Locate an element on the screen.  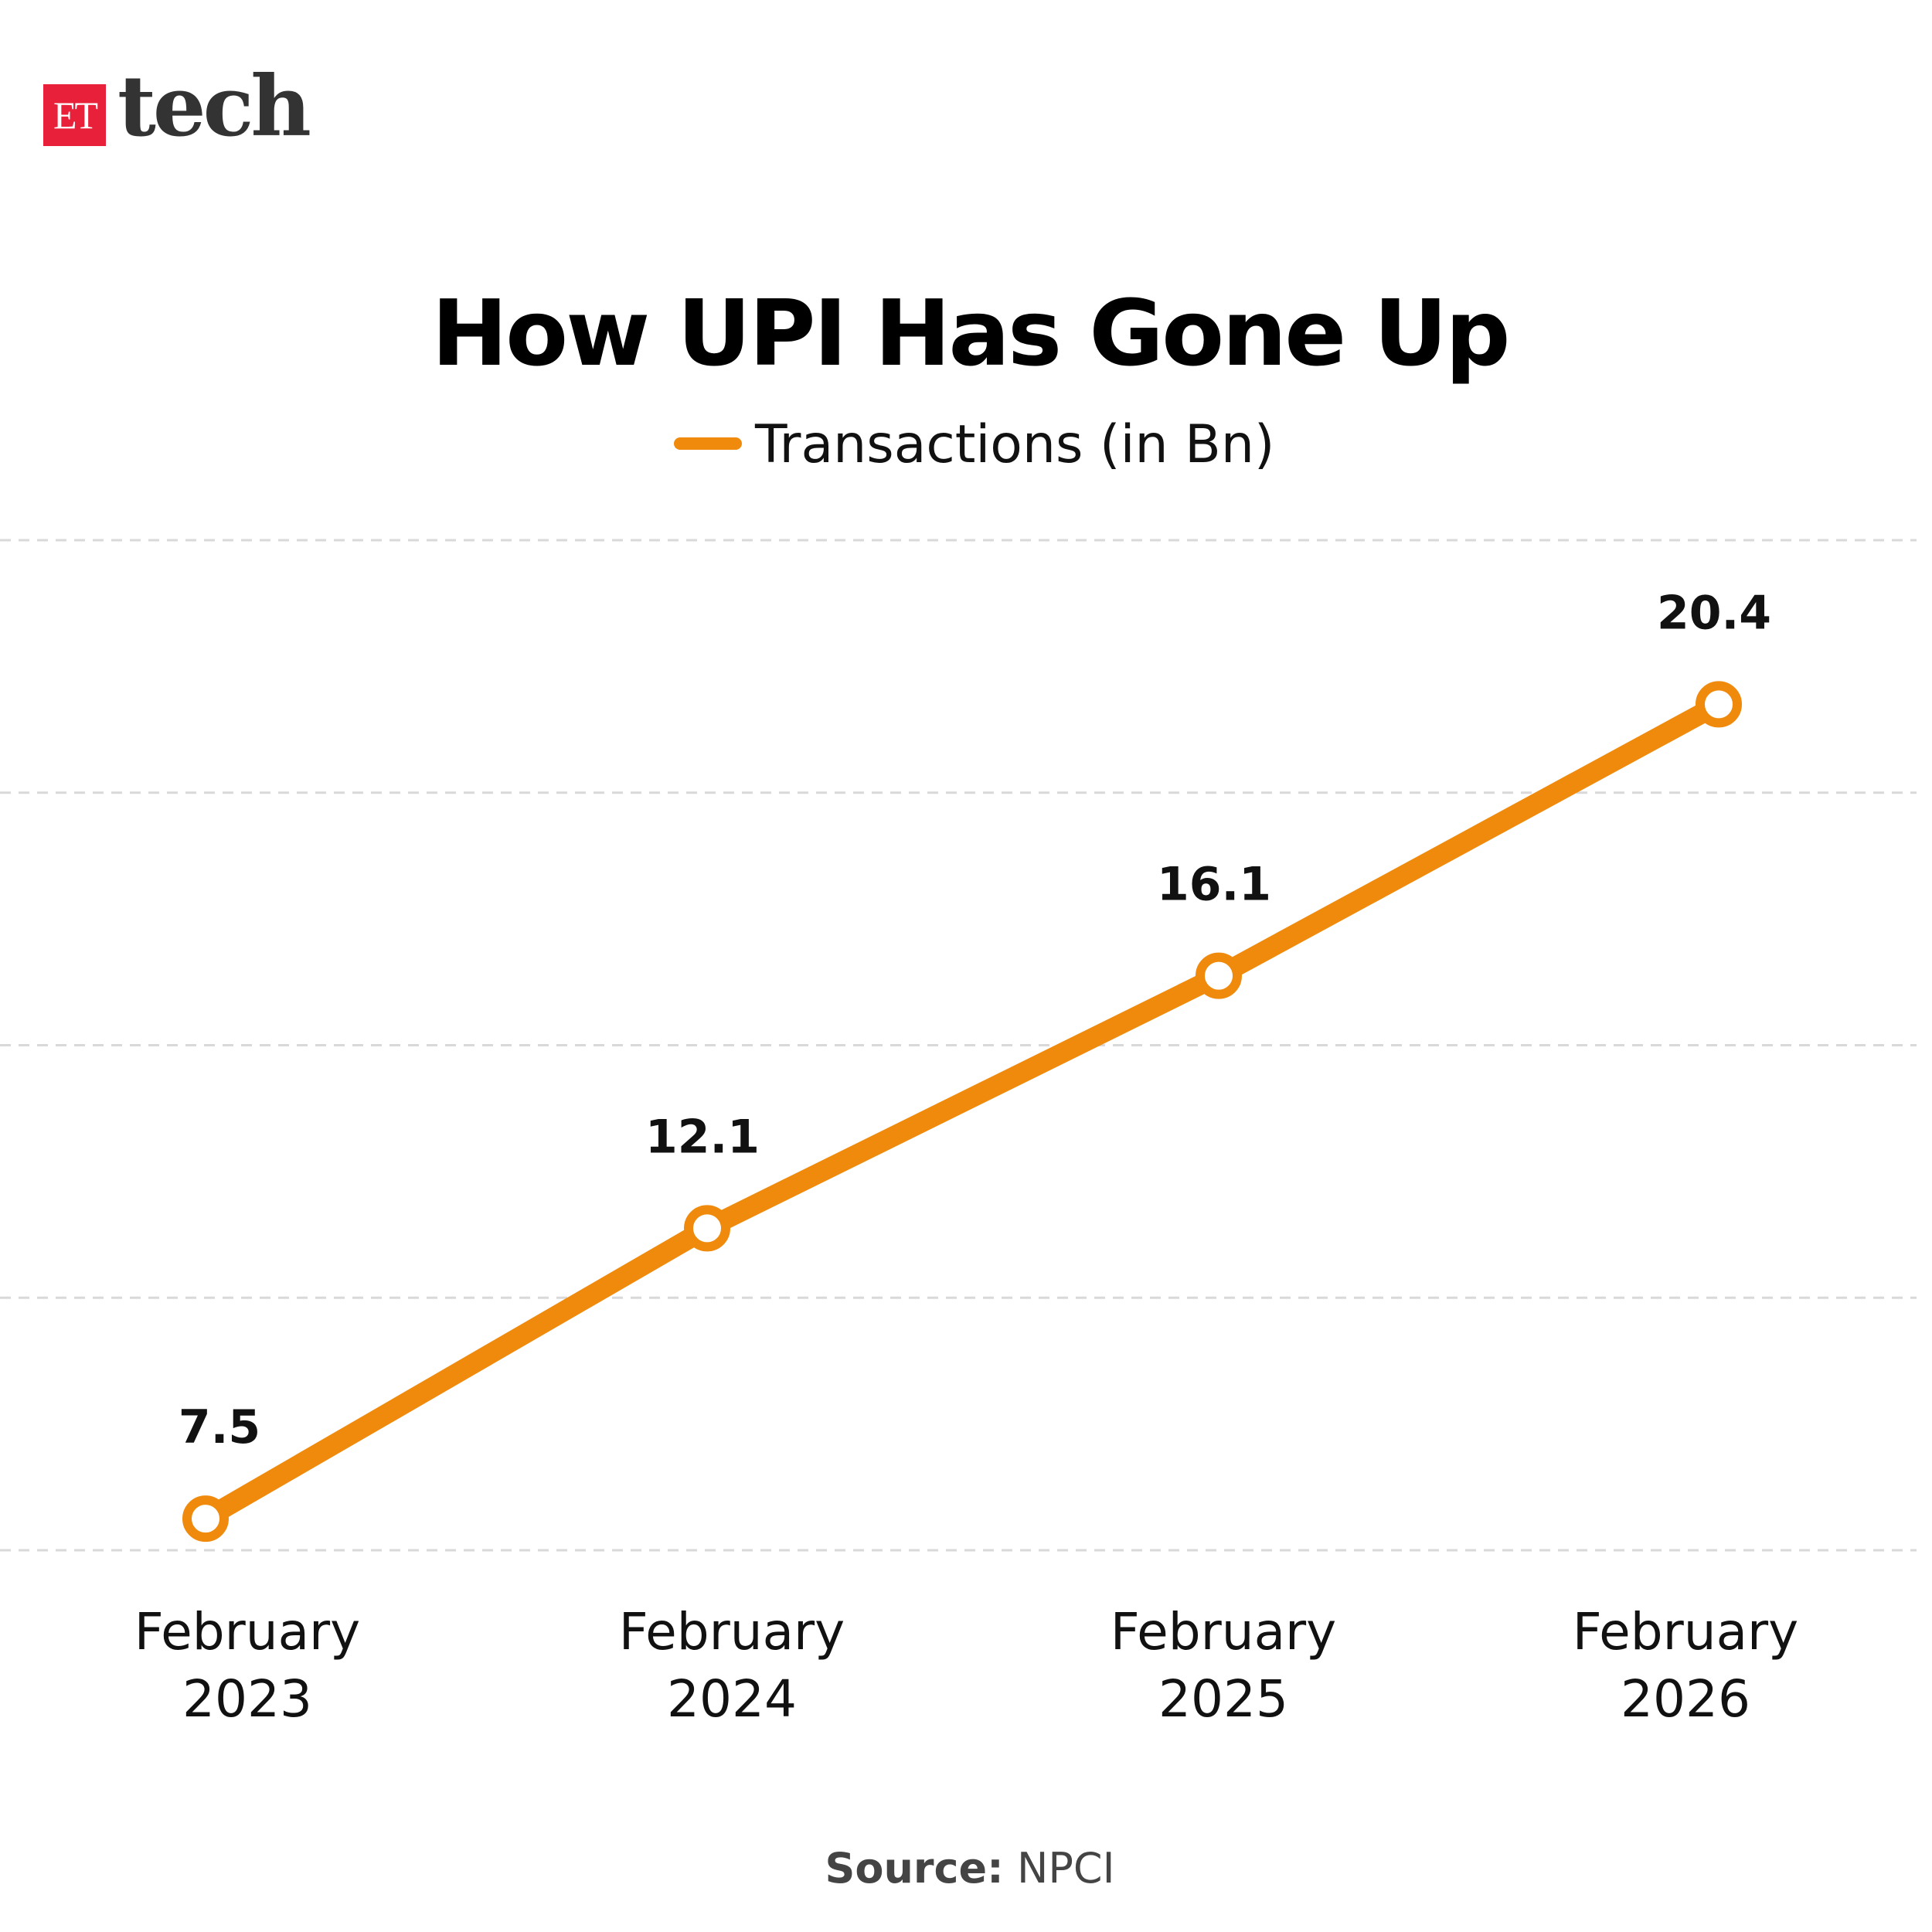
data-label: 20.4 is located at coordinates (1714, 613).